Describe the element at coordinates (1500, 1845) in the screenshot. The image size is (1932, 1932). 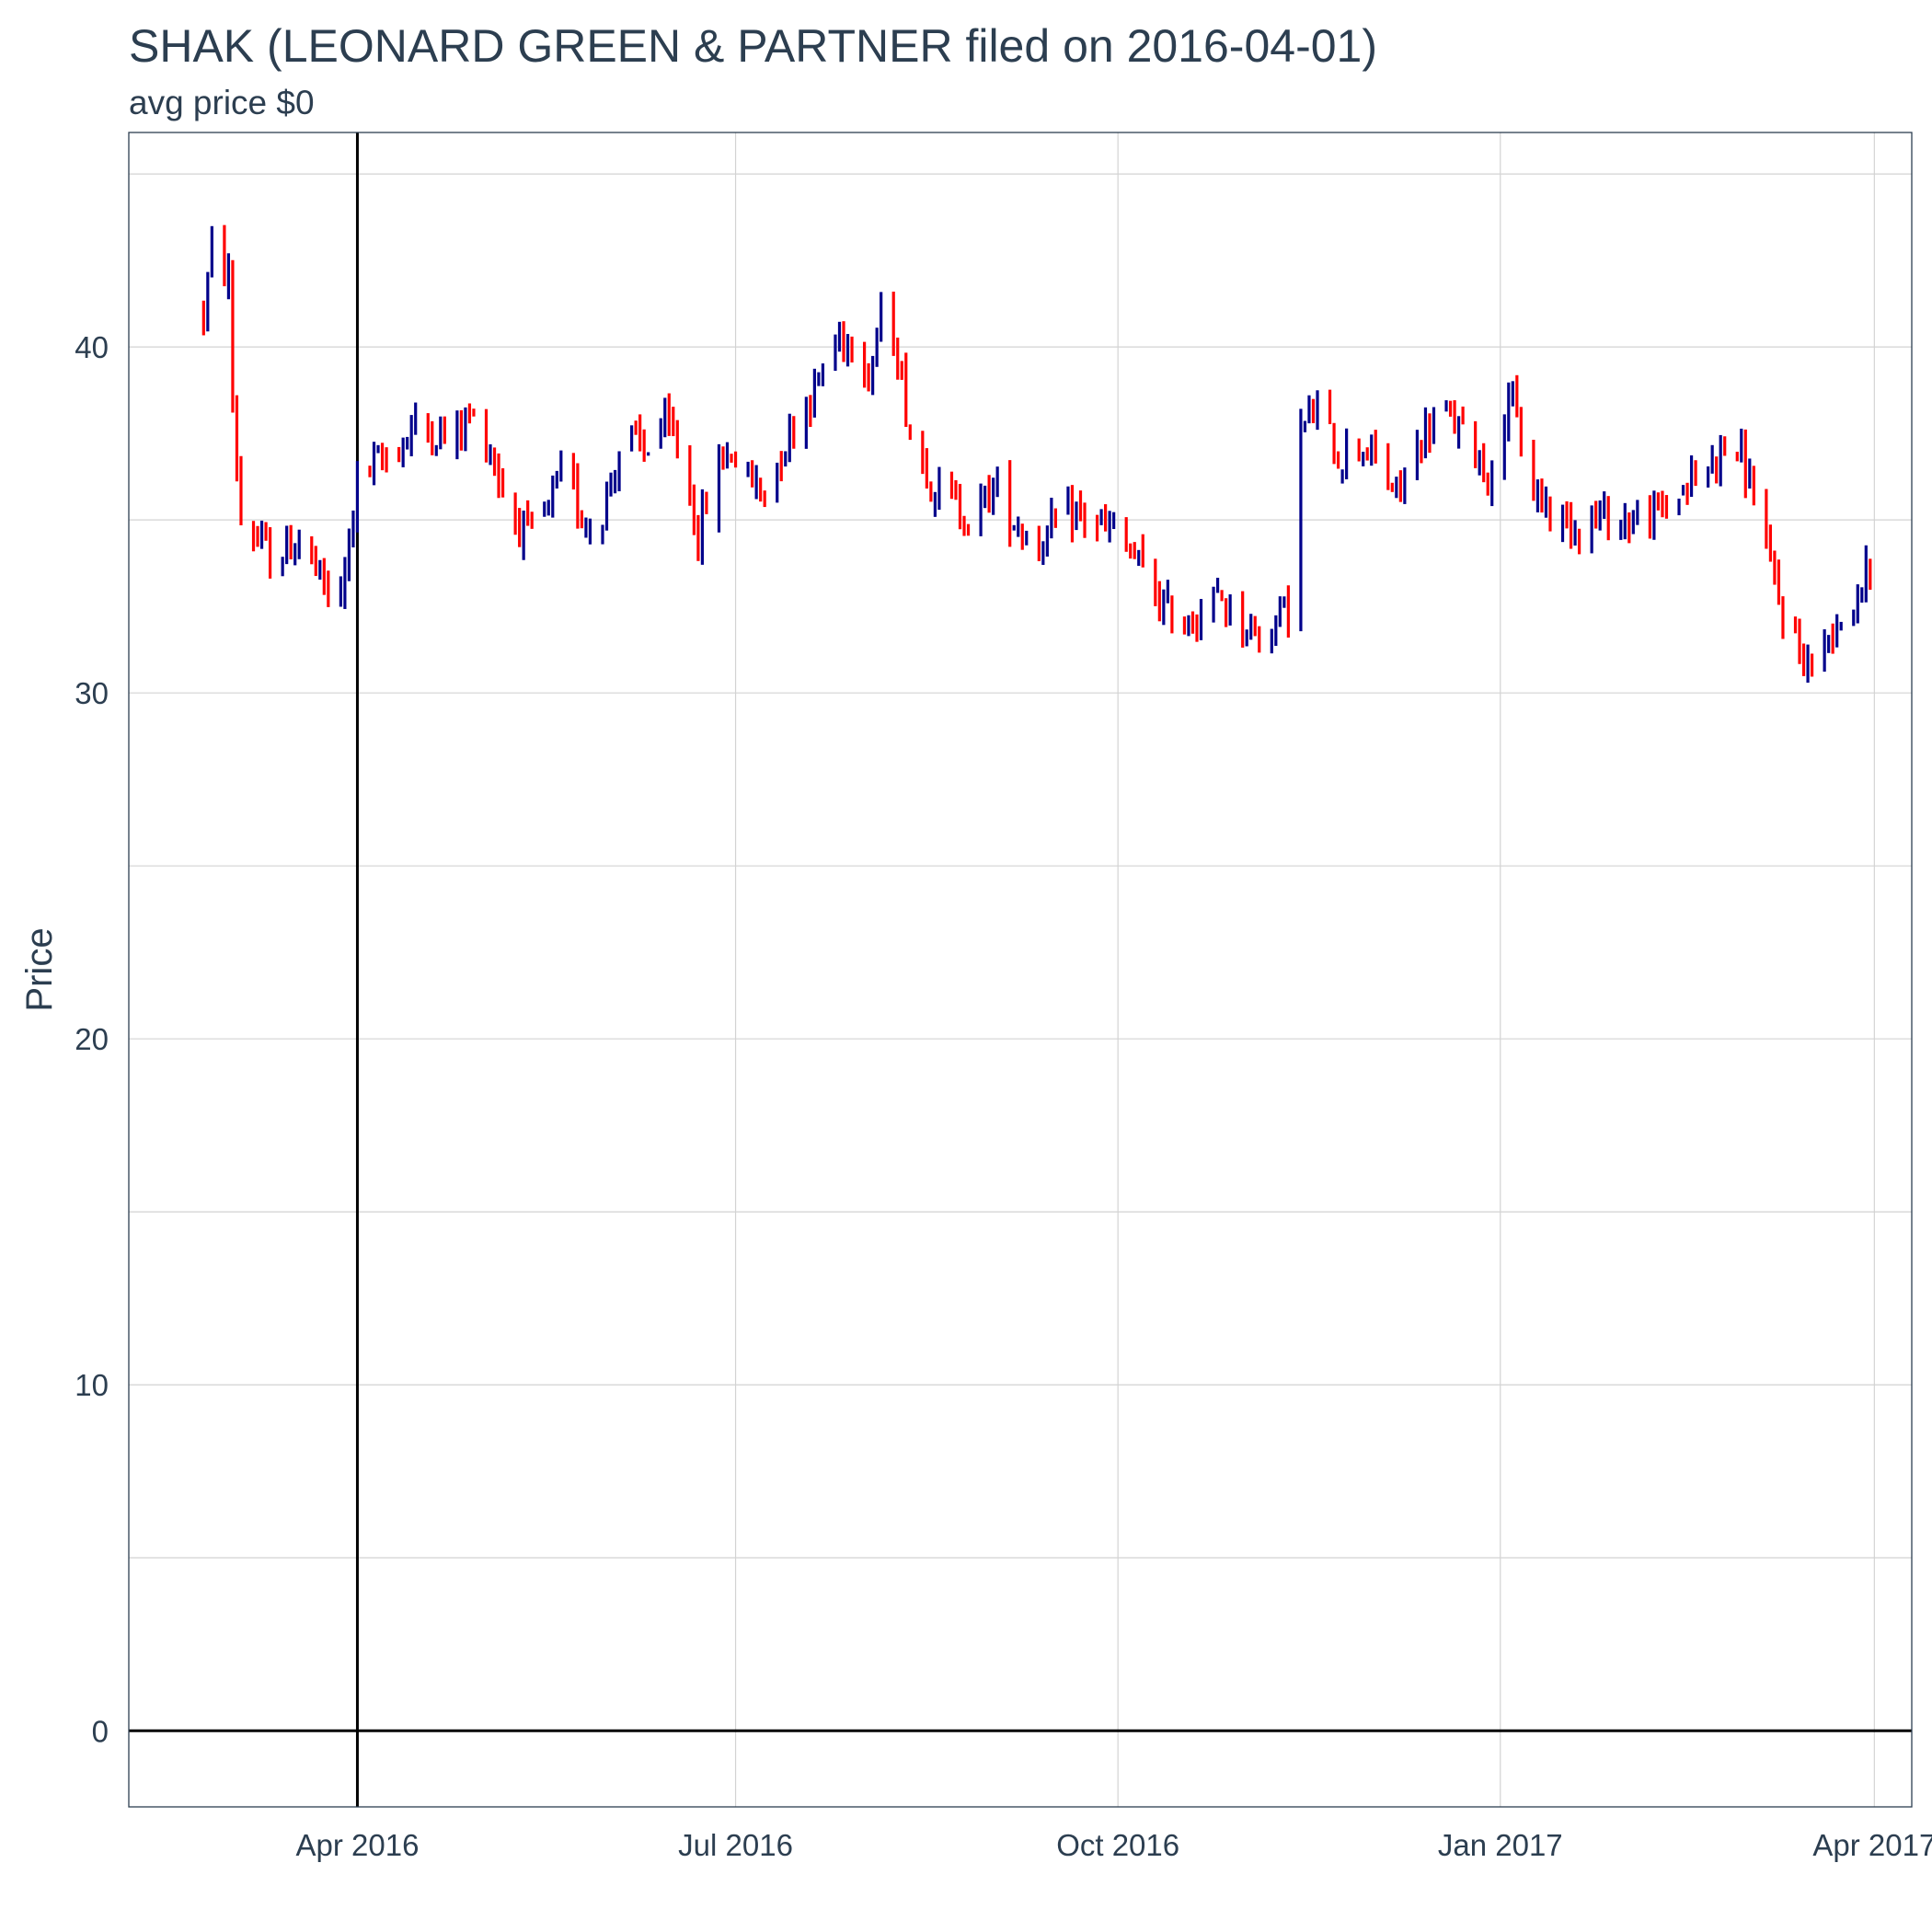
I see `x-tick-label: Jan 2017` at that location.